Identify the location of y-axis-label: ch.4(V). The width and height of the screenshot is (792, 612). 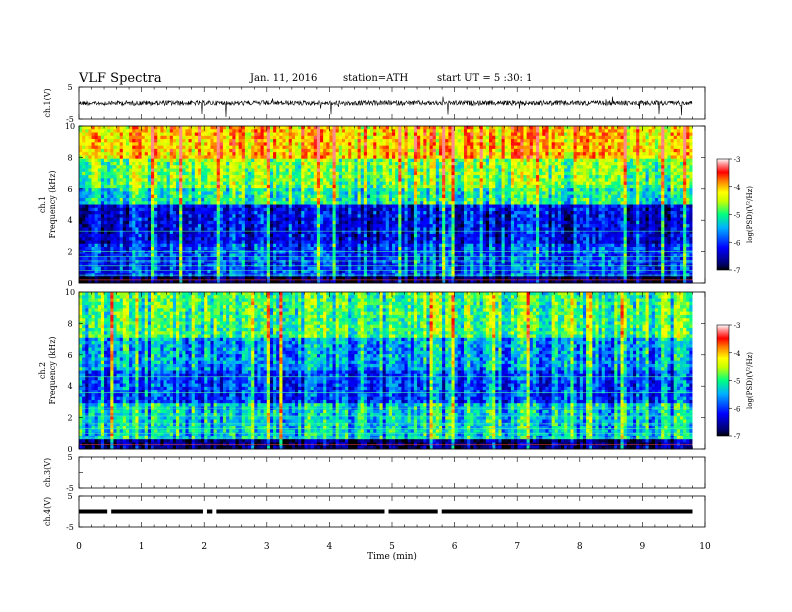
(47, 511).